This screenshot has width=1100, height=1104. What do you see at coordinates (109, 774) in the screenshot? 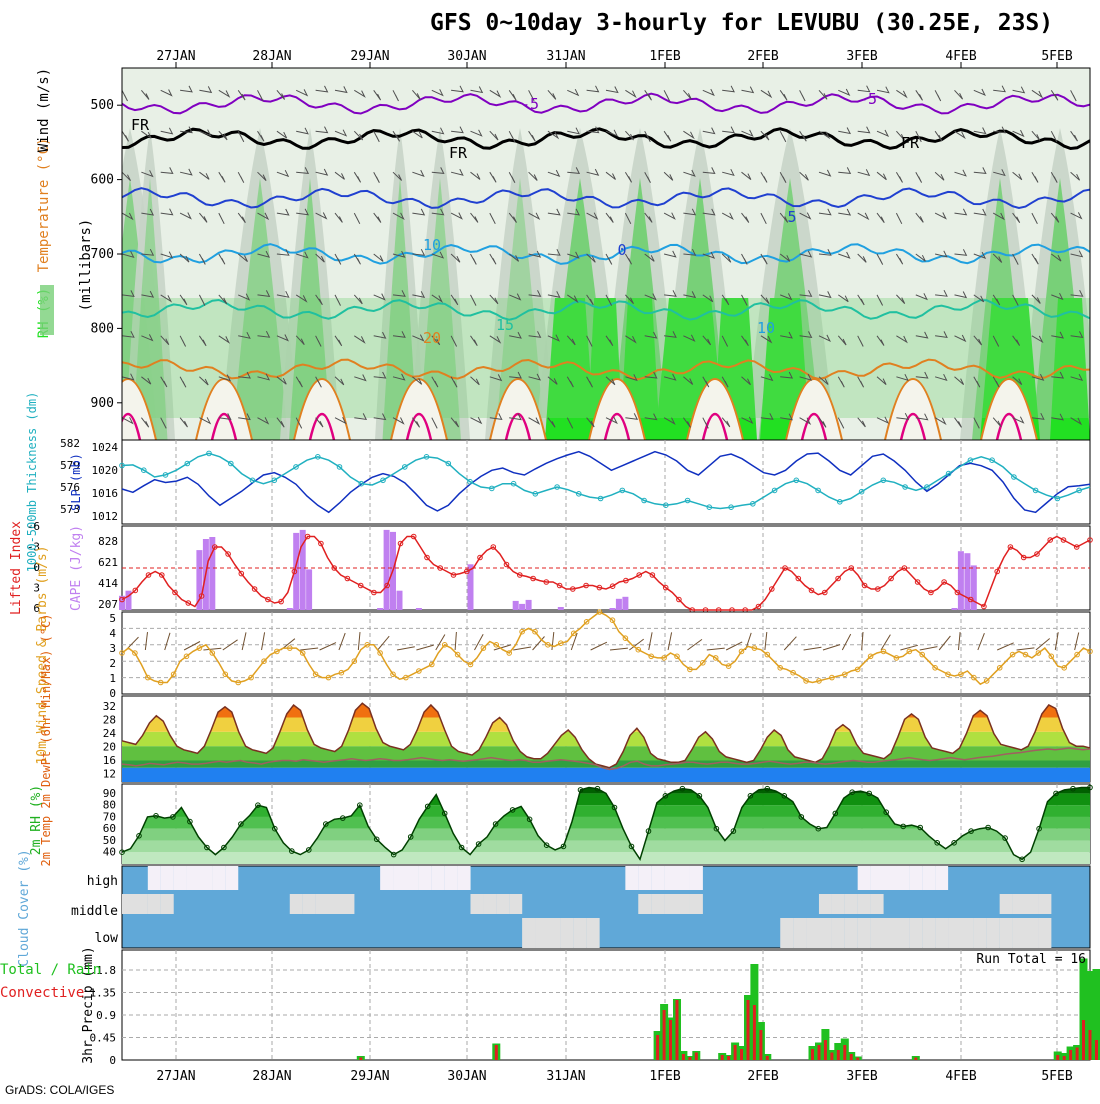
I see `temp2m-tick: 12` at bounding box center [109, 774].